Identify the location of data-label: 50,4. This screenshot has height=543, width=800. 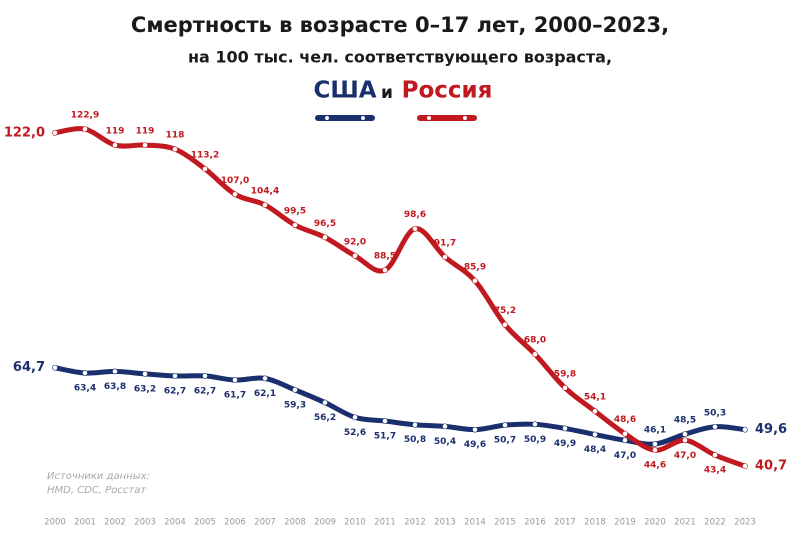
(445, 442).